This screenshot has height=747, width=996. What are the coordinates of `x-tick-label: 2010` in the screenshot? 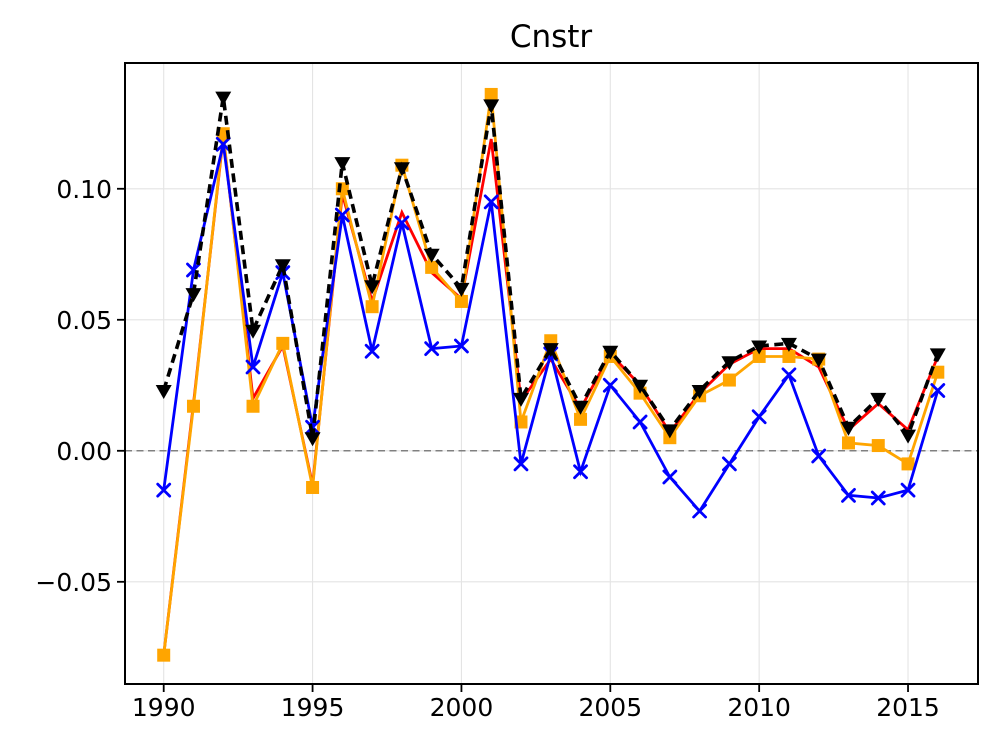 It's located at (759, 707).